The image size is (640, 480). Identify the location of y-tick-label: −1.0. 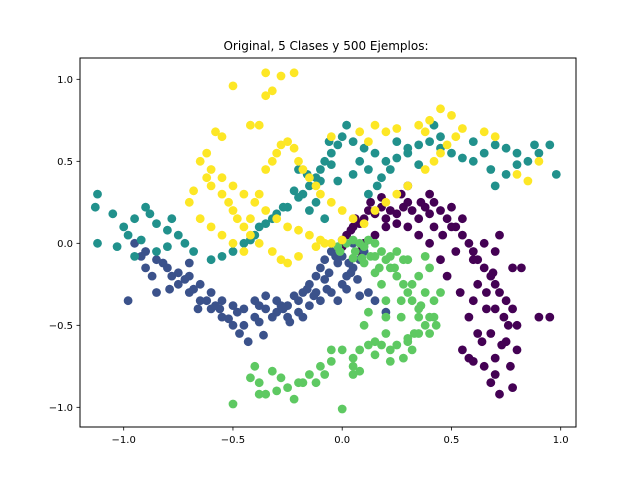
(61, 408).